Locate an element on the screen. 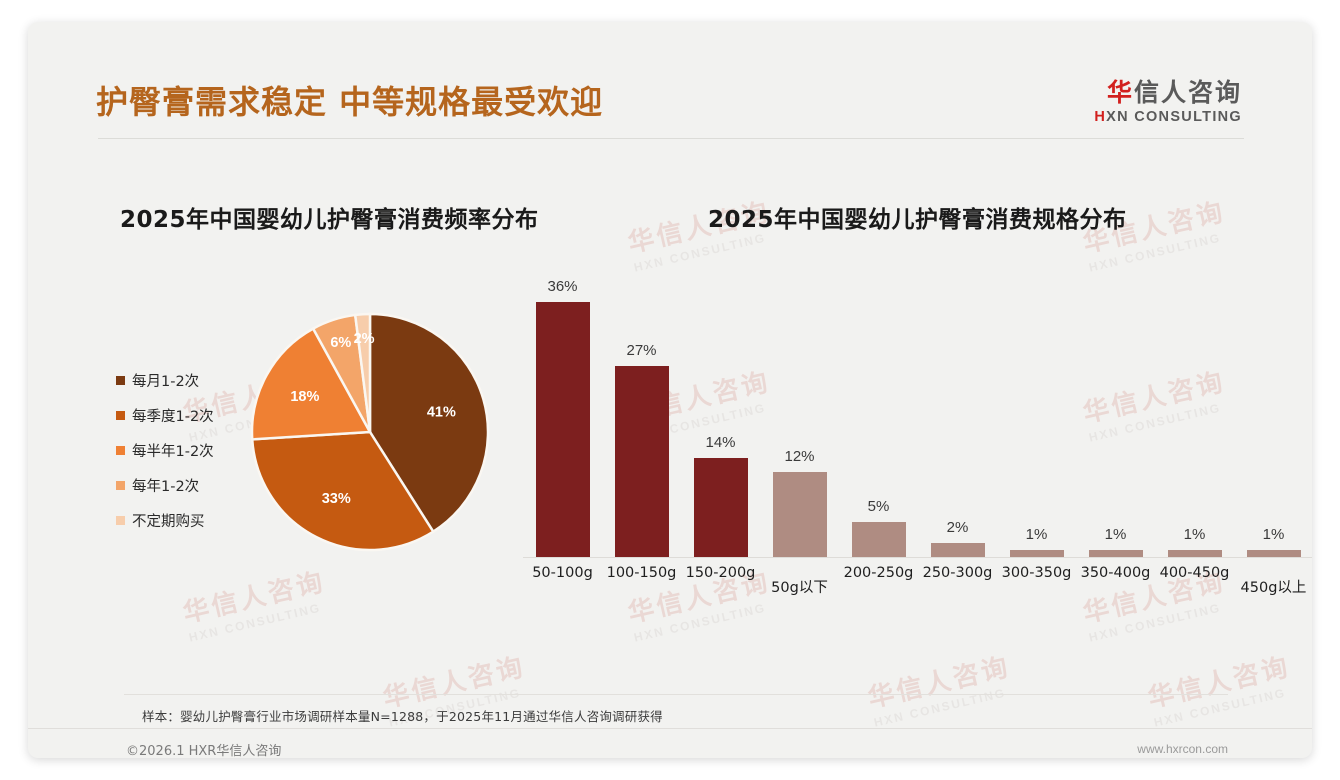 The image size is (1340, 780). bar-category-label: 400-450g is located at coordinates (1194, 573).